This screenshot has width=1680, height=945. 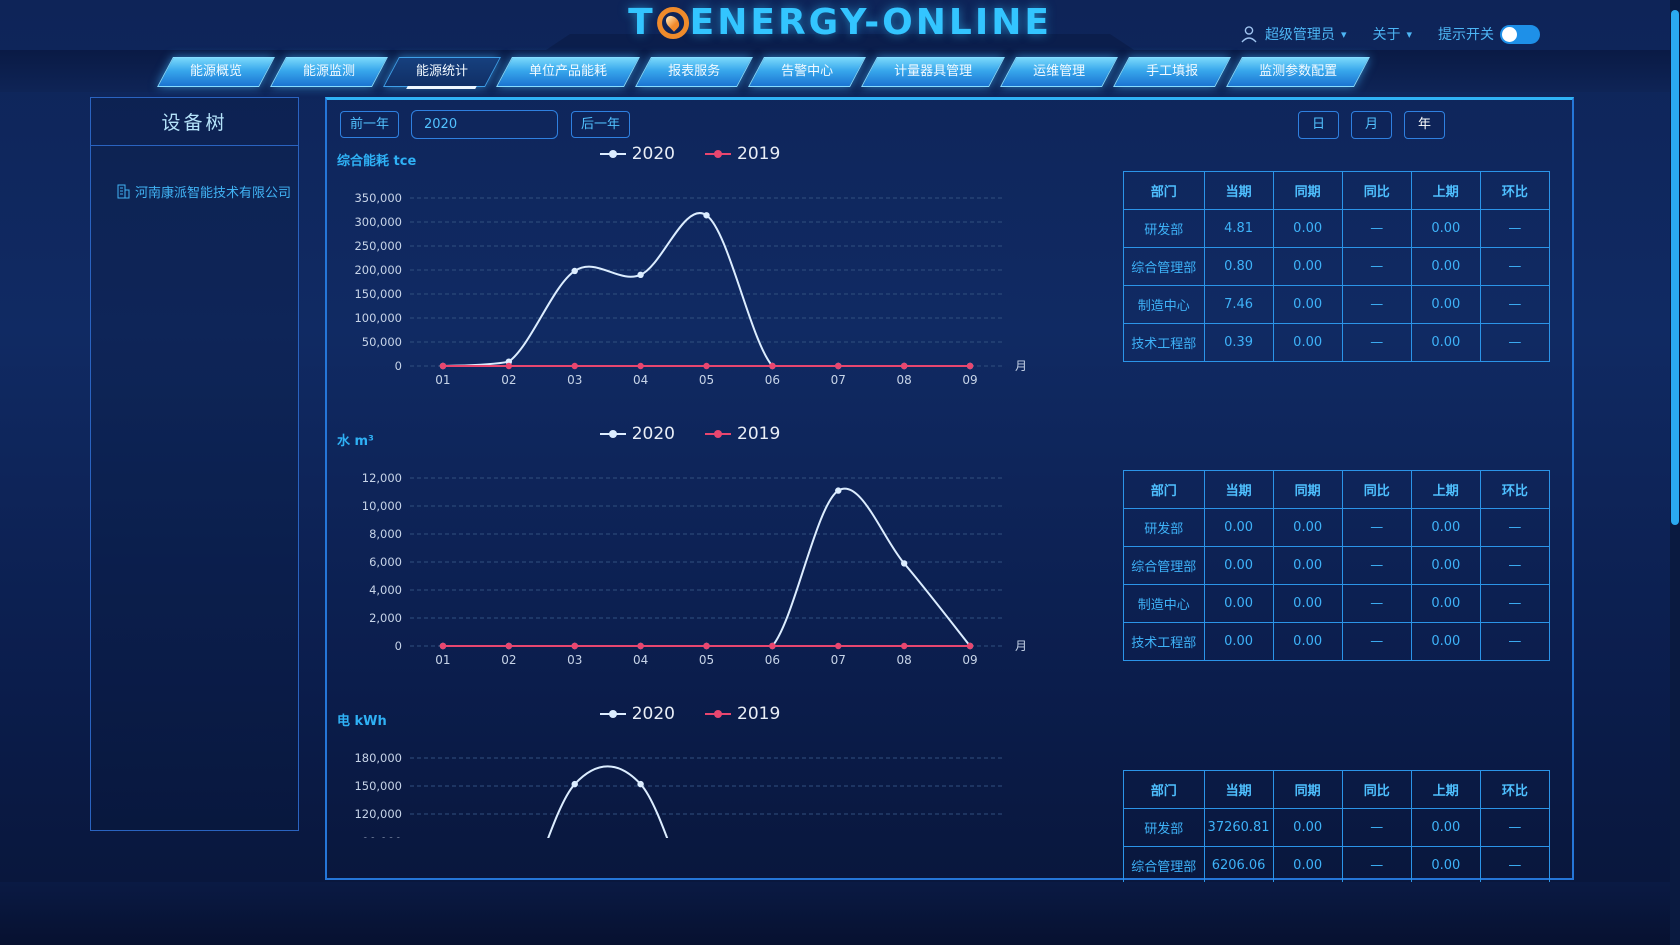 I want to click on tree-item-company: 河南康派智能技术有限公司, so click(x=207, y=191).